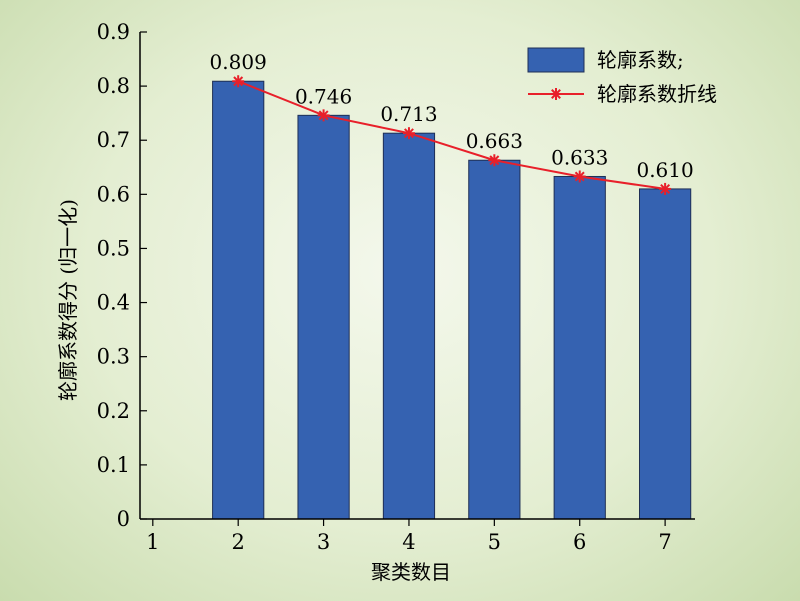 This screenshot has height=601, width=800. What do you see at coordinates (113, 465) in the screenshot?
I see `y-tick-label: 0.1` at bounding box center [113, 465].